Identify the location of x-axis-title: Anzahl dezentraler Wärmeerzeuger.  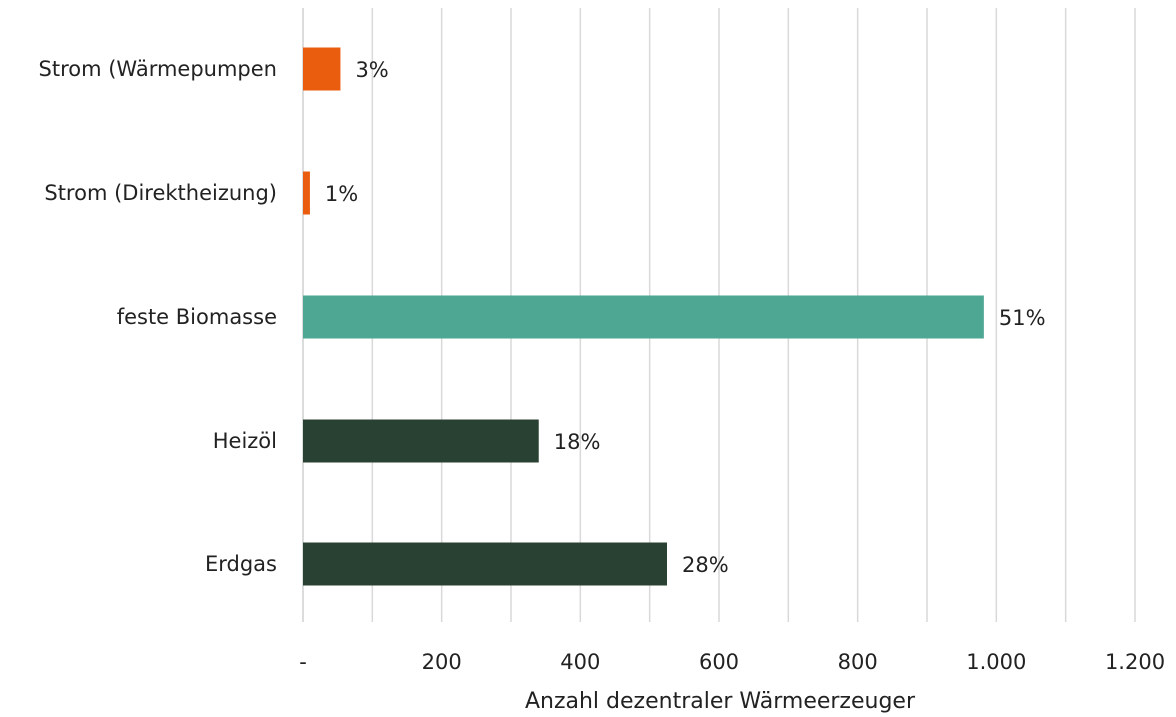
(720, 701).